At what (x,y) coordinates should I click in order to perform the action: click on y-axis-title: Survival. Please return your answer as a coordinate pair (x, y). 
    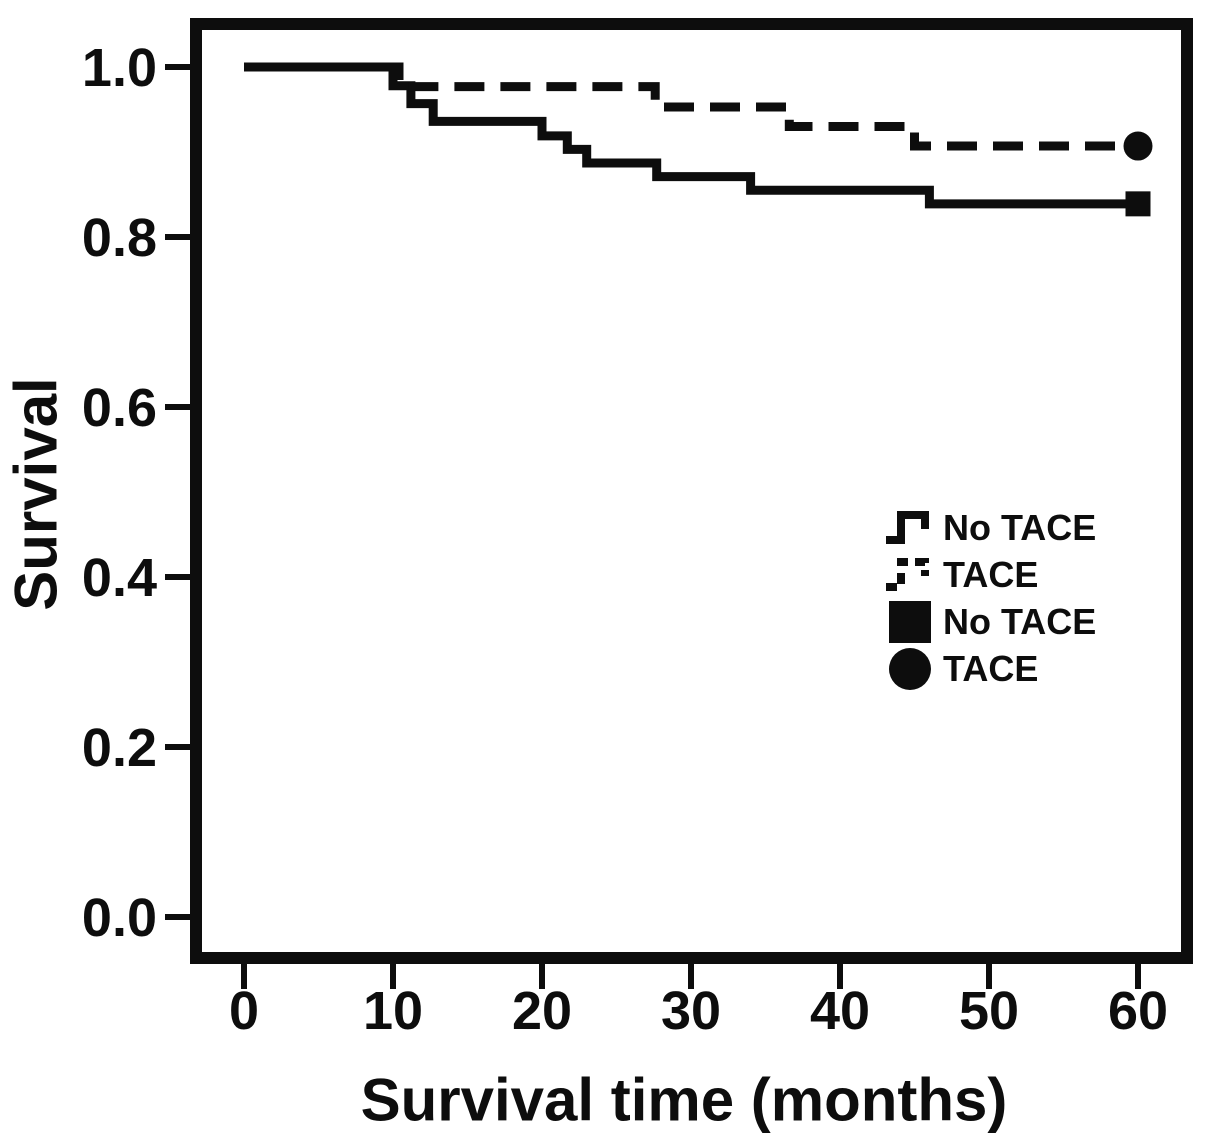
    Looking at the image, I should click on (36, 494).